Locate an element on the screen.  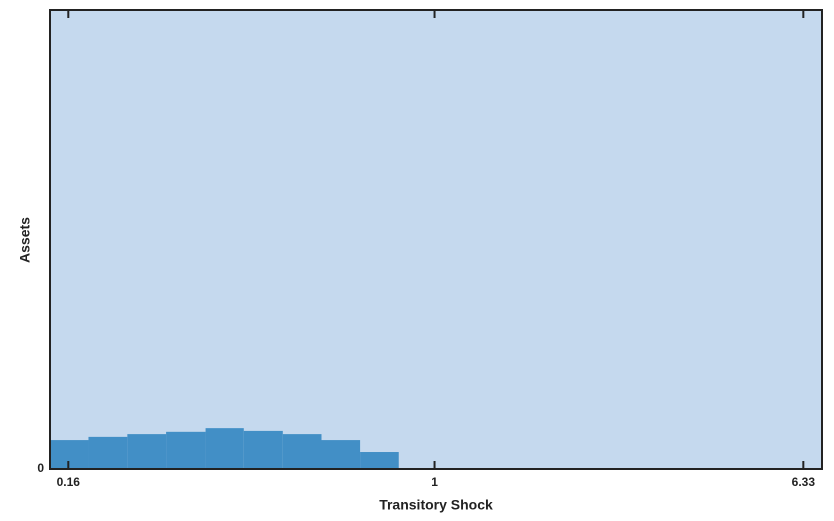
y-tick-label: 0 is located at coordinates (40, 468).